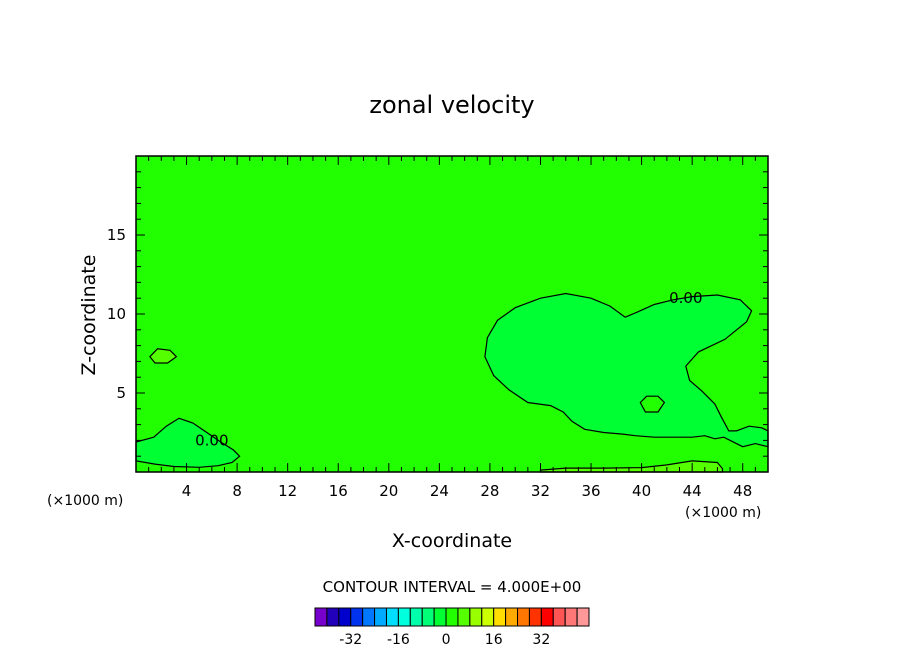  What do you see at coordinates (452, 541) in the screenshot?
I see `x-axis-label: X-coordinate` at bounding box center [452, 541].